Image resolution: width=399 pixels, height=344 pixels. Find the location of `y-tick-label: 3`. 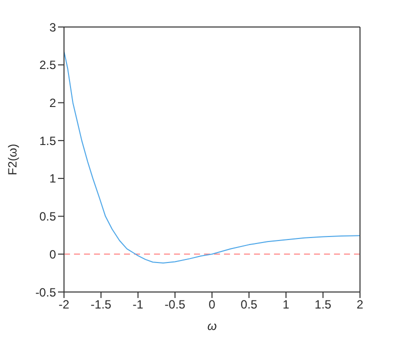

y-tick-label: 3 is located at coordinates (52, 27).